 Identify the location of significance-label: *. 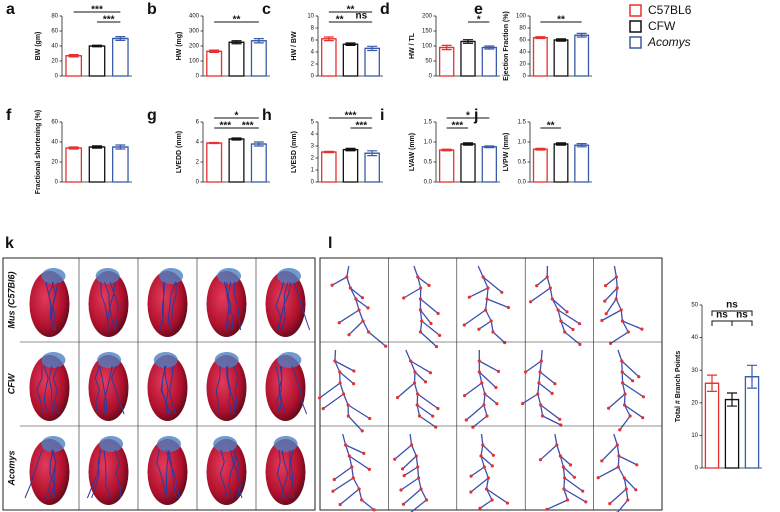
(468, 116).